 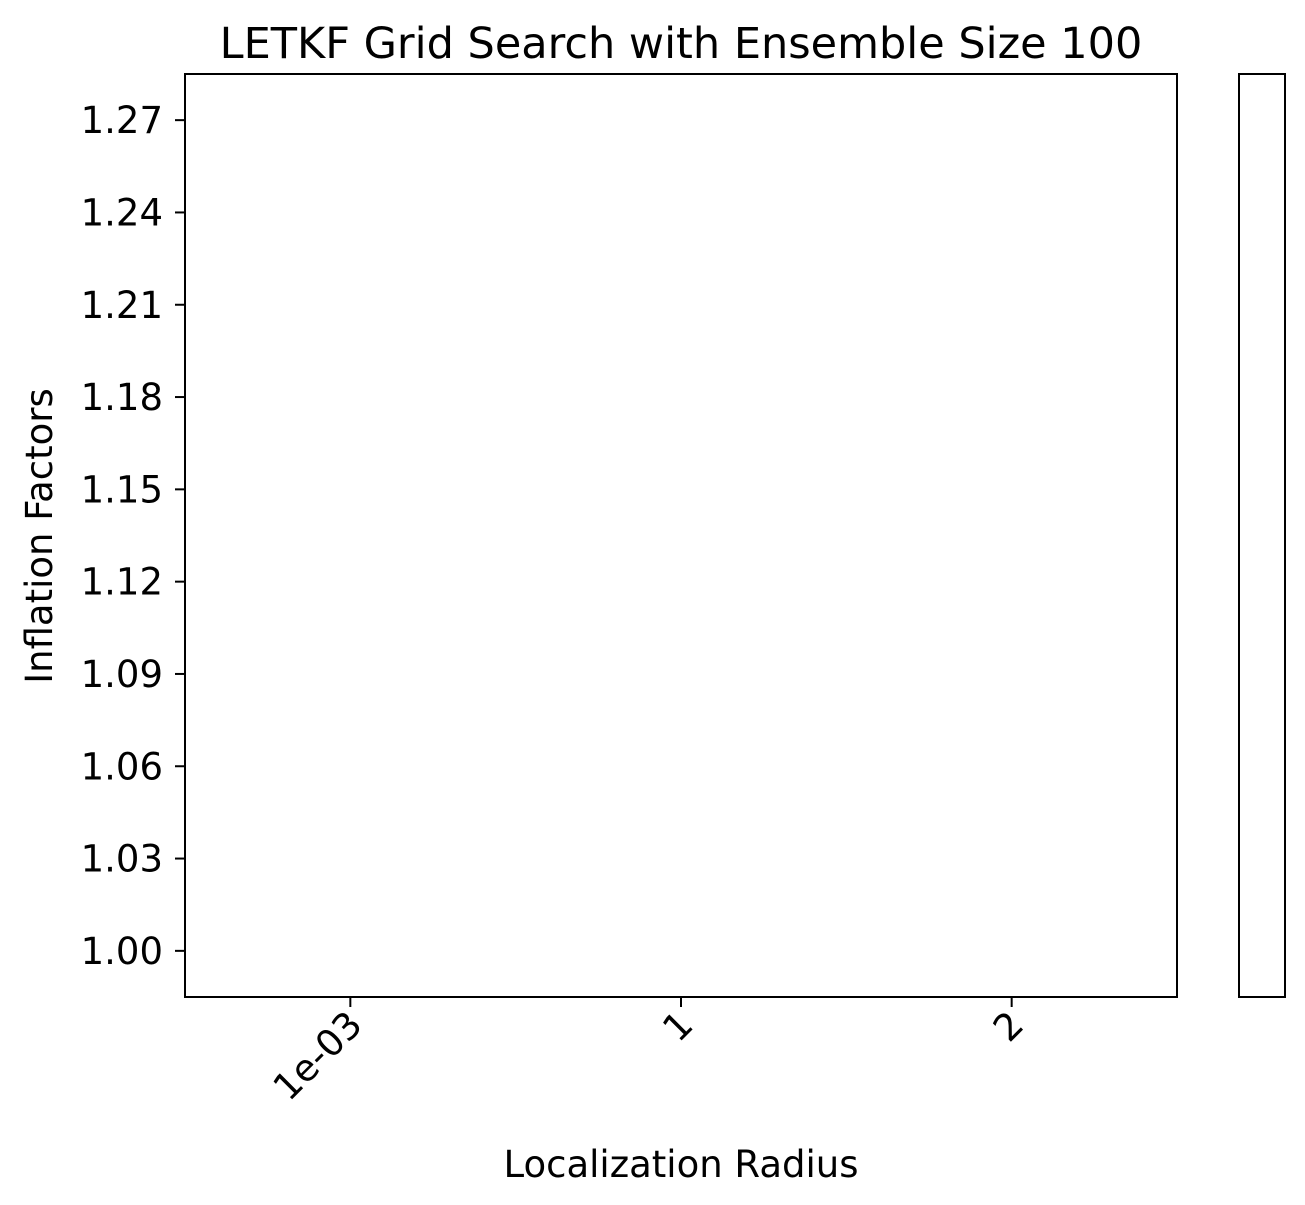 I want to click on y-tick-label: 1.12, so click(x=122, y=582).